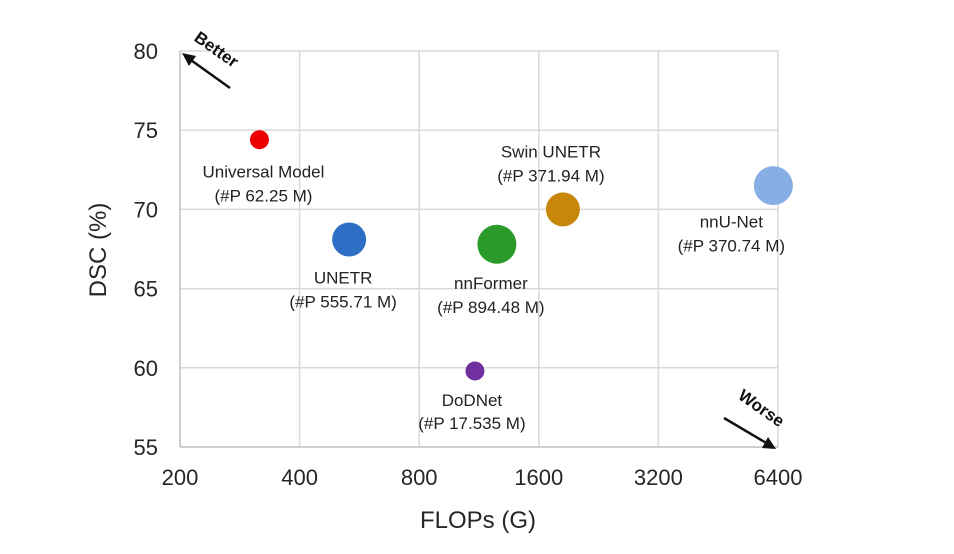 Image resolution: width=954 pixels, height=554 pixels. I want to click on better-arrowhead, so click(189, 59).